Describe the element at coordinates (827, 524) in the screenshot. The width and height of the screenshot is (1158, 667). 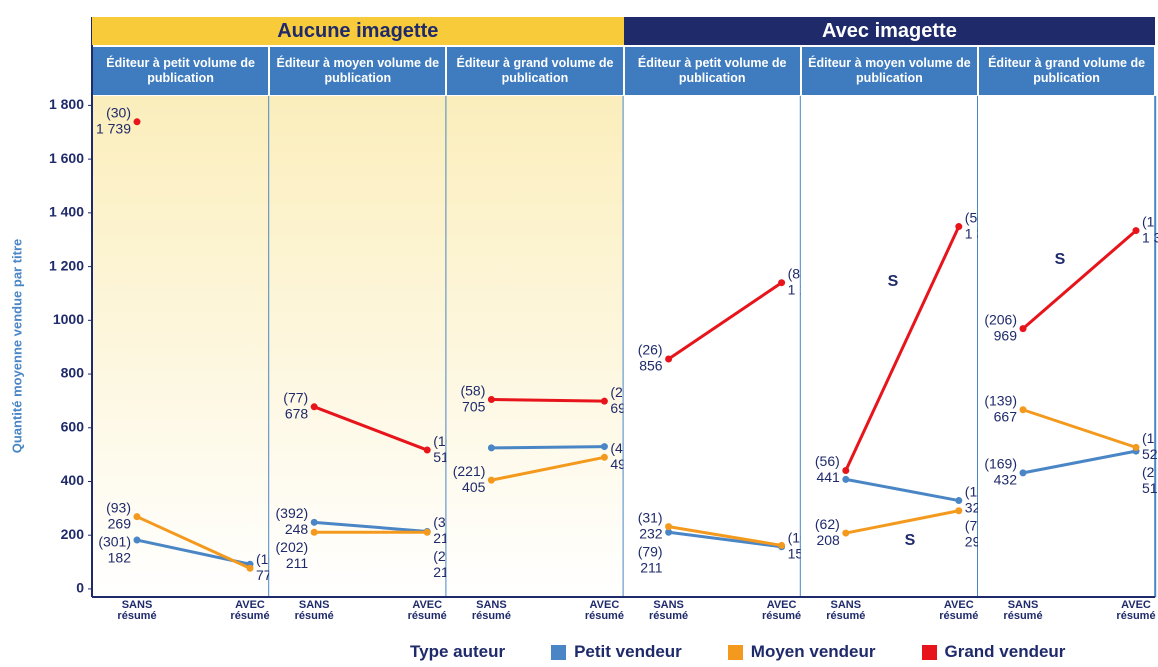
I see `count-label: (62)` at that location.